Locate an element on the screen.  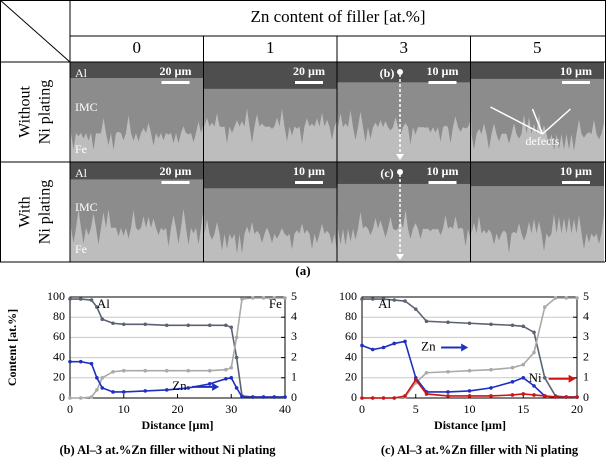
y-axis-title: Content [at.%] is located at coordinates (12, 347).